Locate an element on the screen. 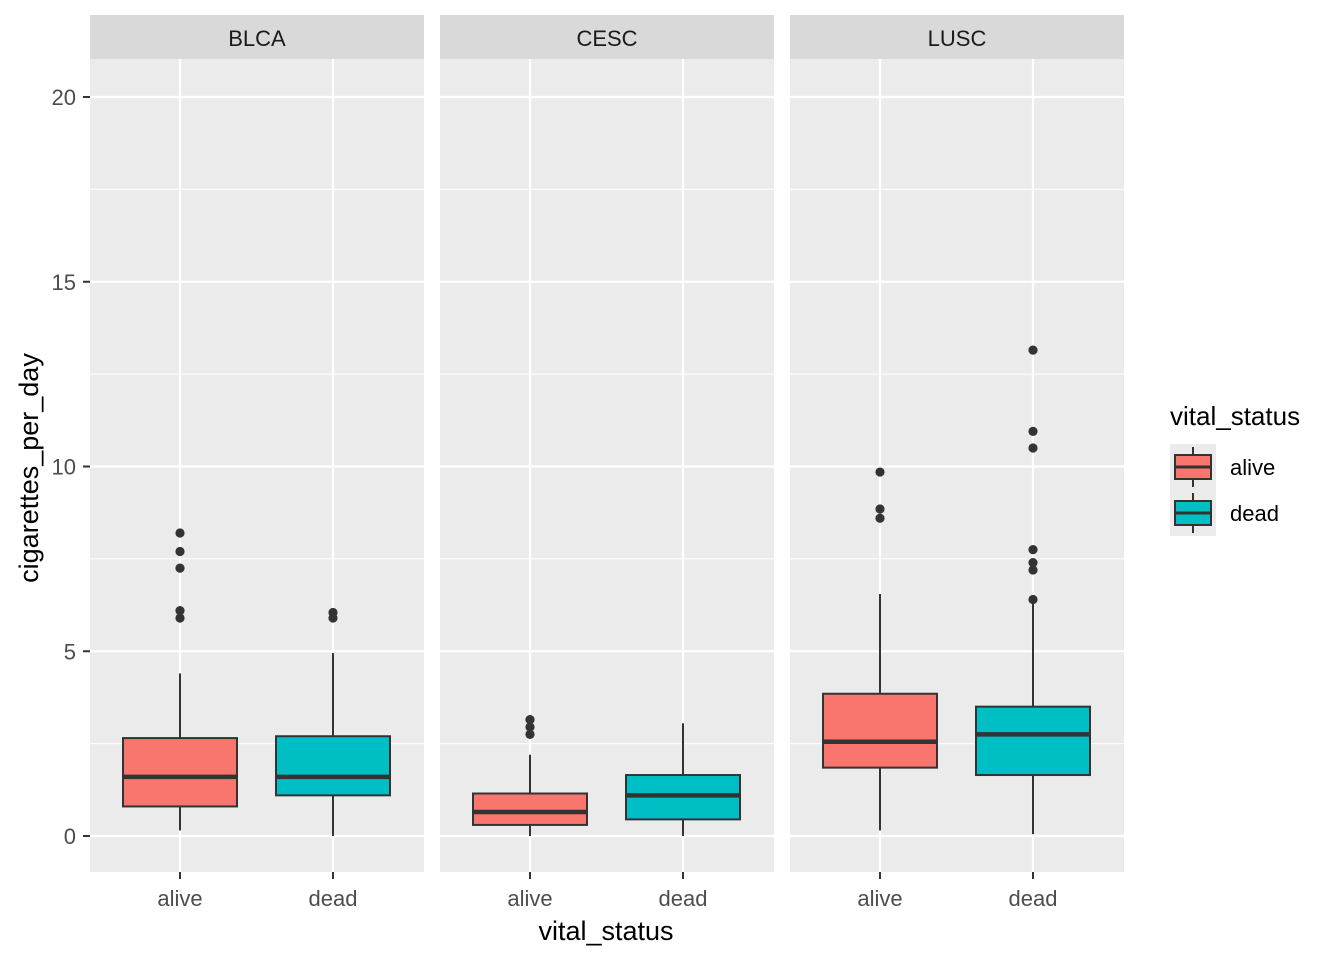 The image size is (1344, 960). box-lusc-alive is located at coordinates (880, 649).